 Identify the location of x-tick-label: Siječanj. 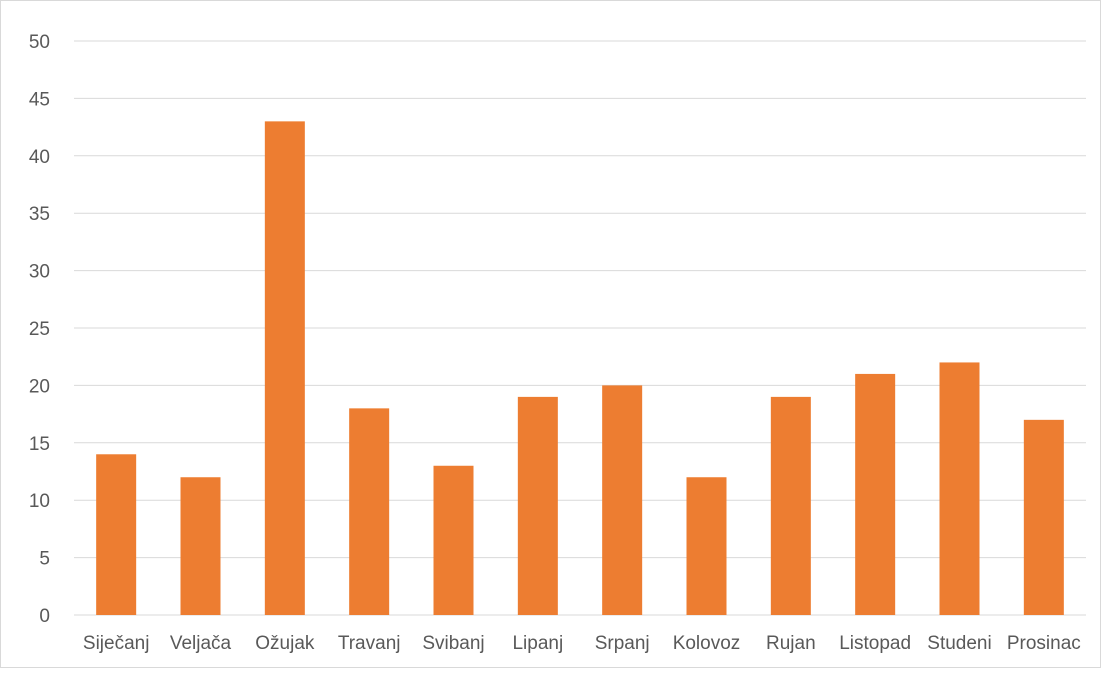
(116, 643).